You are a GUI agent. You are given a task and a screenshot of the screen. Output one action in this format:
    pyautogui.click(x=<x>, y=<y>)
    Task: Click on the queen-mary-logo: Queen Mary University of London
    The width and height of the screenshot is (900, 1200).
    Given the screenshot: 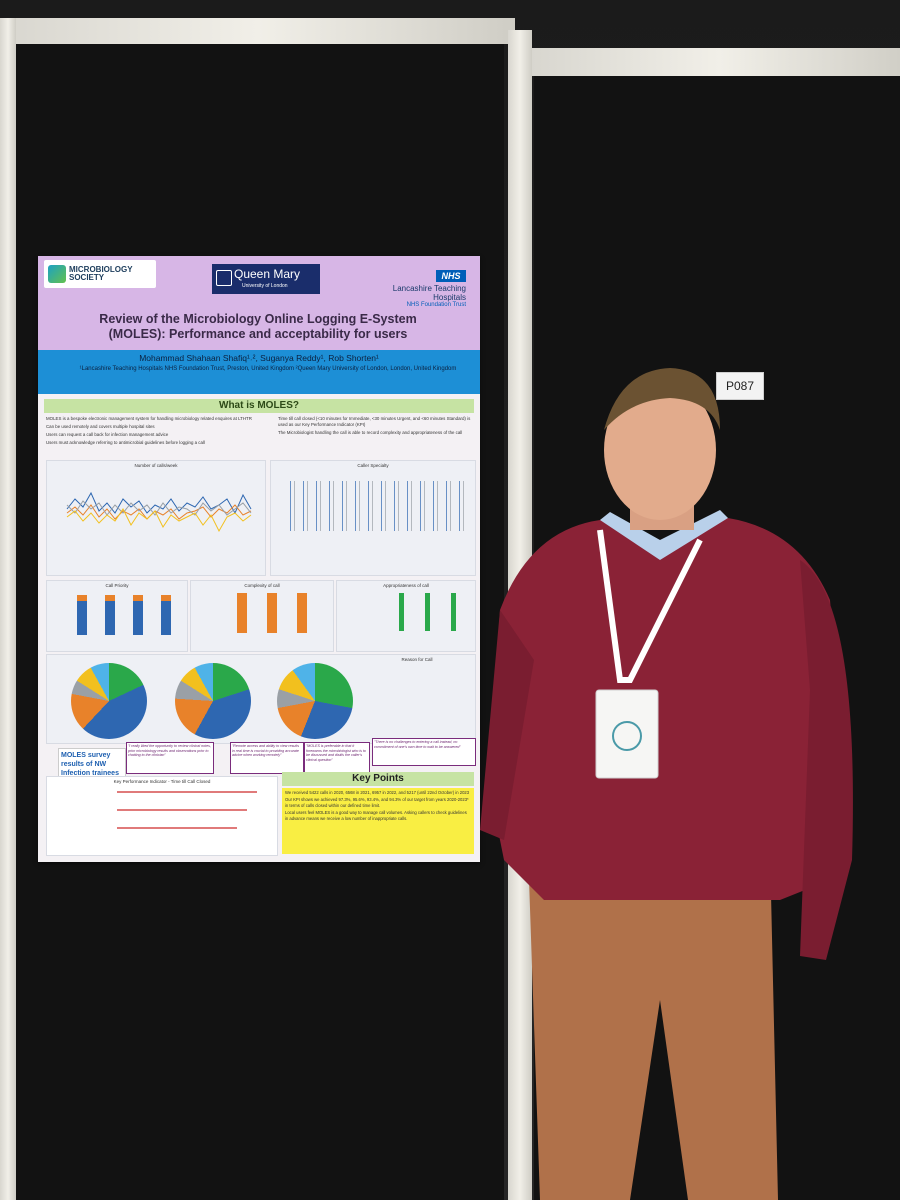 What is the action you would take?
    pyautogui.click(x=266, y=279)
    